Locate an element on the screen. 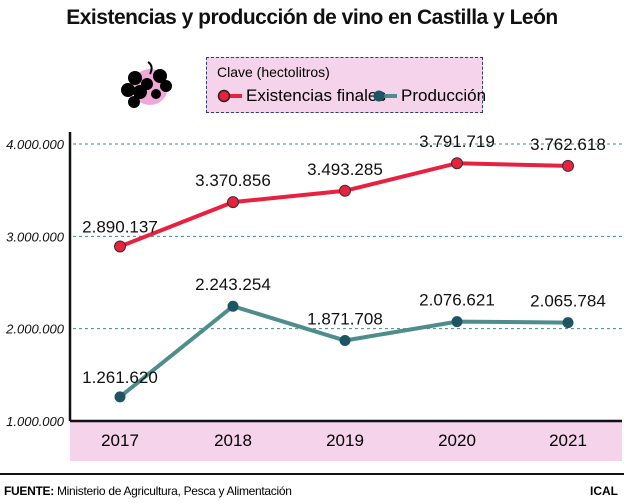 This screenshot has width=624, height=503. data-label: 2.243.254 is located at coordinates (233, 284).